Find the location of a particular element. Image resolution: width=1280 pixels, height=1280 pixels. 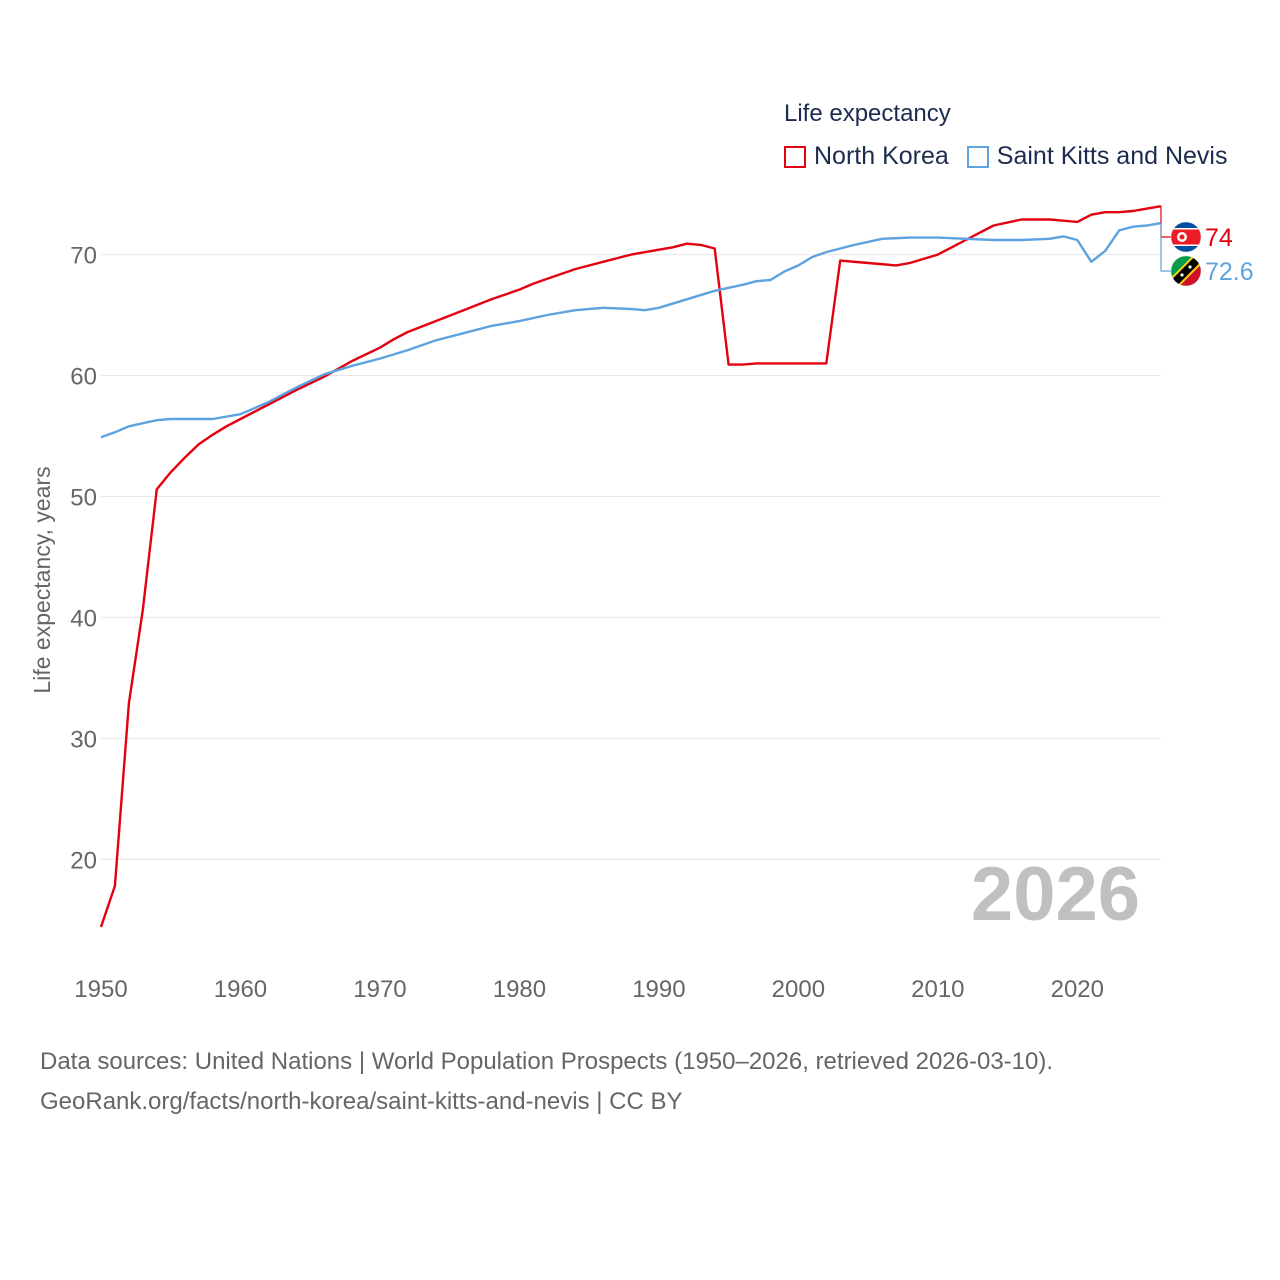

x-tick-label: 1980 is located at coordinates (519, 989).